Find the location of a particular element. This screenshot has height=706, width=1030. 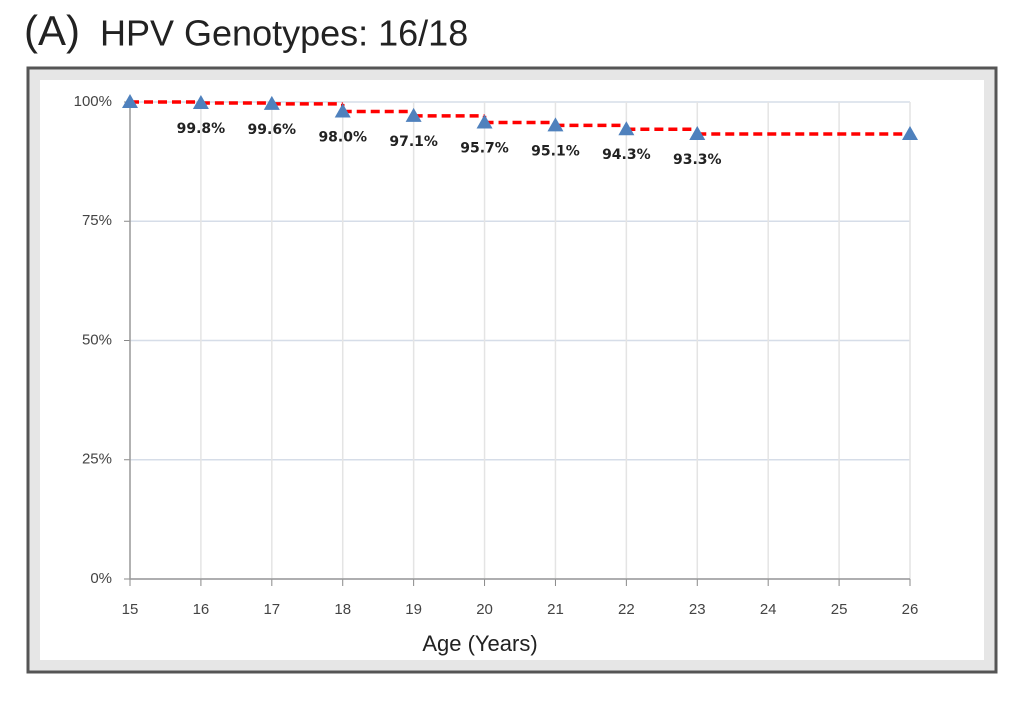

value-label: 97.1% is located at coordinates (413, 142).